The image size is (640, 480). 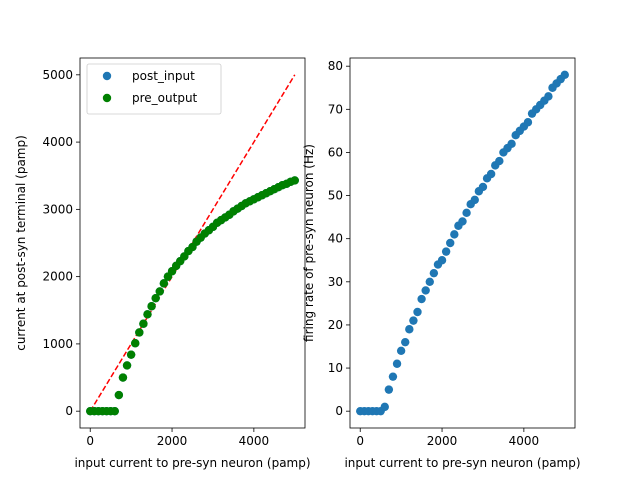 I want to click on legend-label: pre_output, so click(x=165, y=98).